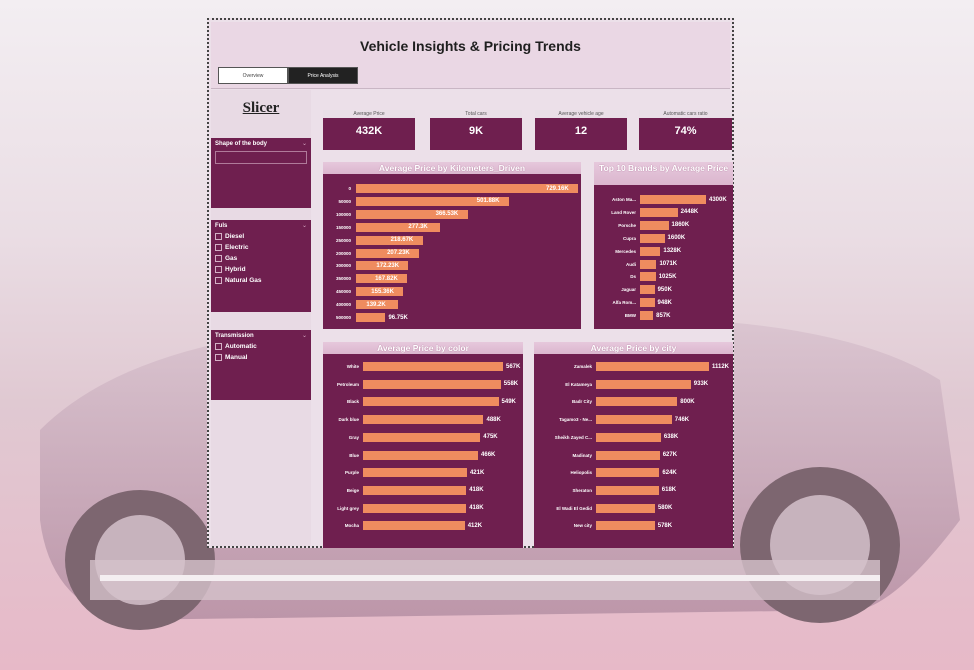 The image size is (974, 670). I want to click on fuel-option: Gas, so click(261, 258).